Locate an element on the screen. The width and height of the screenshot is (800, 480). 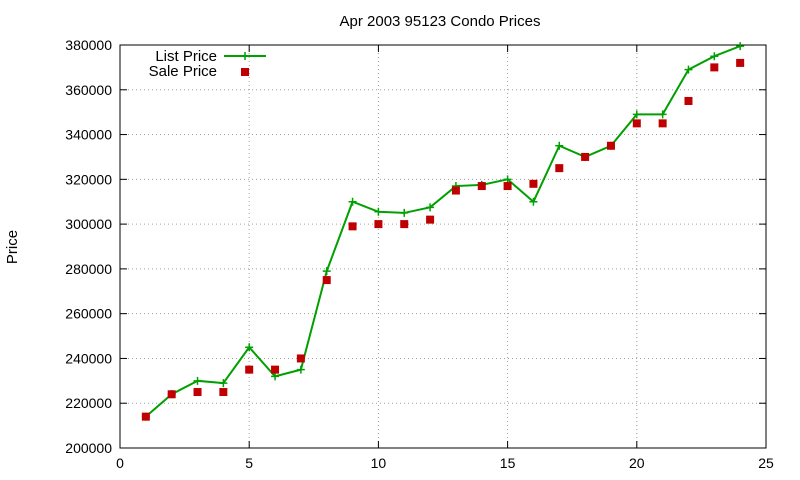
y-tick-label: 200000 is located at coordinates (88, 448).